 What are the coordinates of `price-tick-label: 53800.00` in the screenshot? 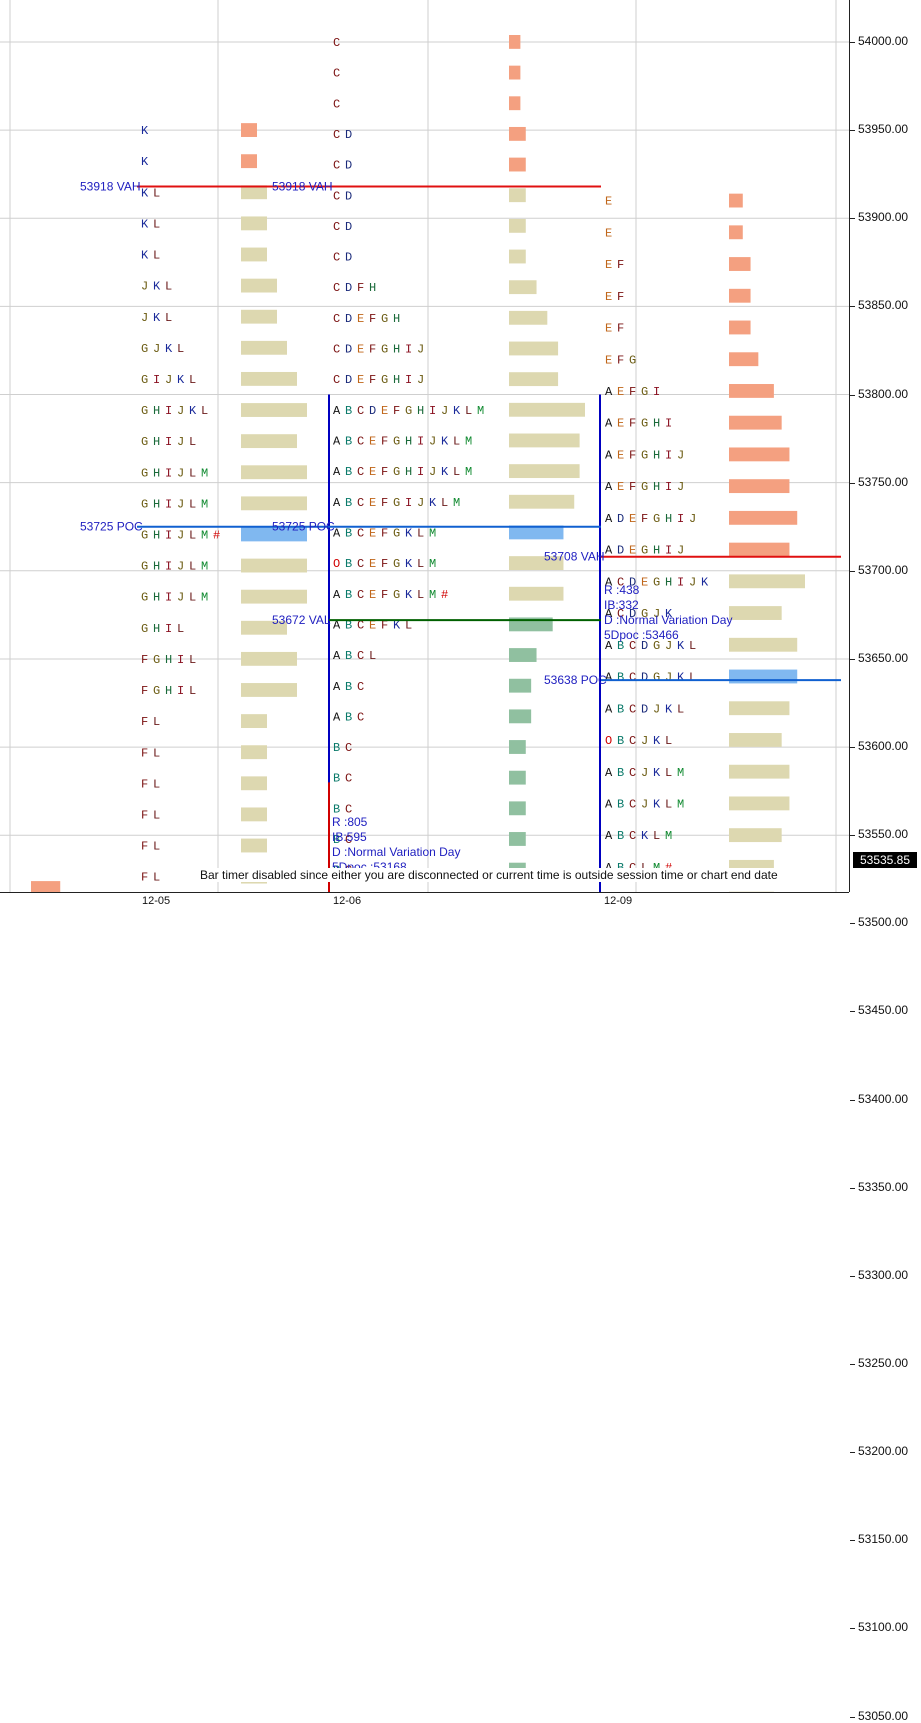 It's located at (883, 394).